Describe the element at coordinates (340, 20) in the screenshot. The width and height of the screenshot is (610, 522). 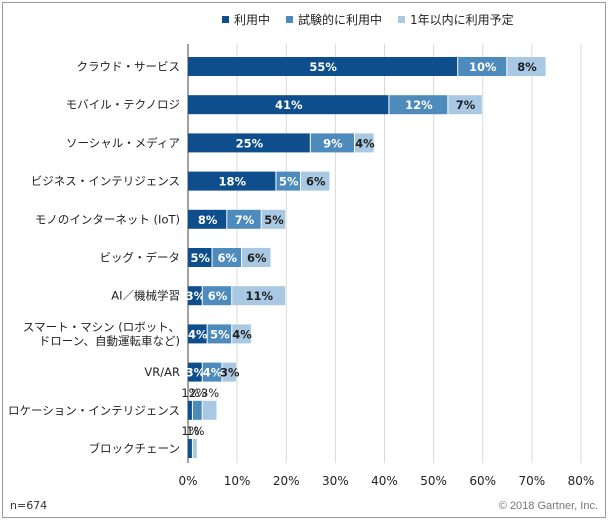
I see `legend-label: 試験的に利用中` at that location.